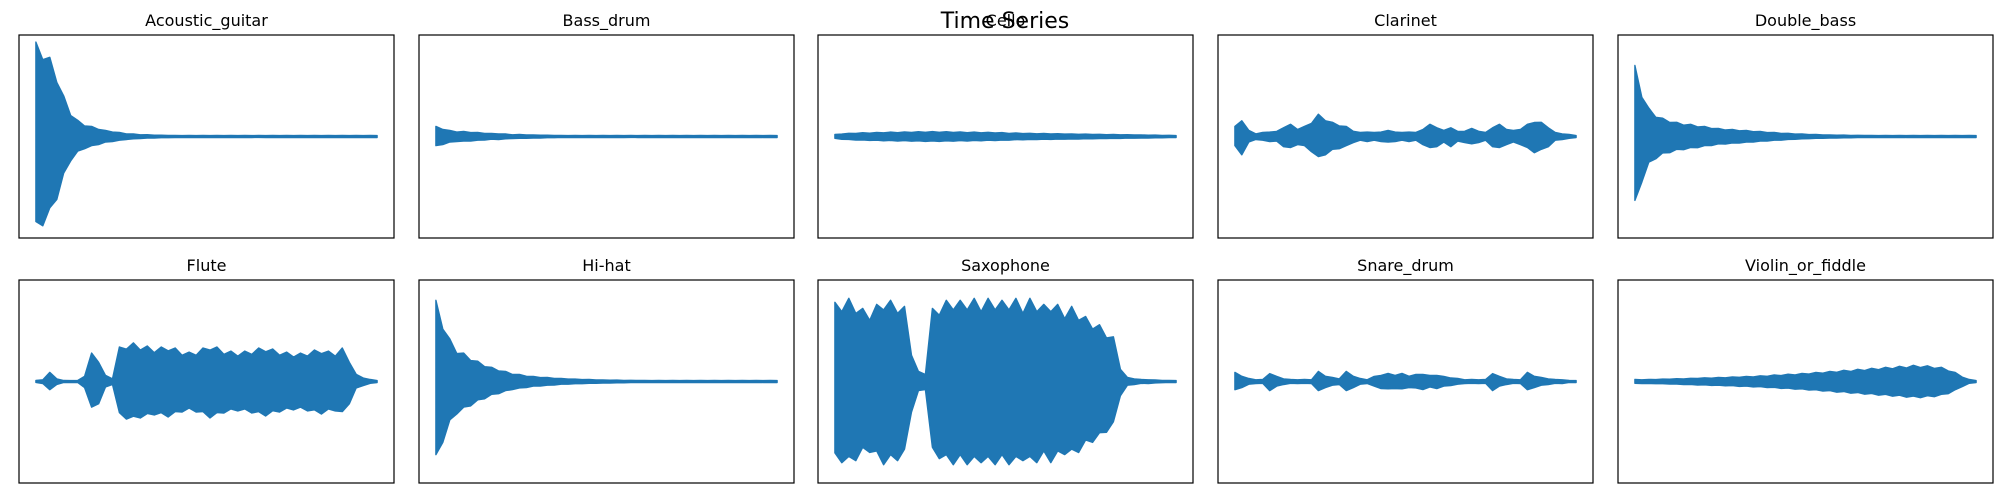 Image resolution: width=2000 pixels, height=500 pixels. Describe the element at coordinates (1005, 125) in the screenshot. I see `subplot-cello: Cello` at that location.